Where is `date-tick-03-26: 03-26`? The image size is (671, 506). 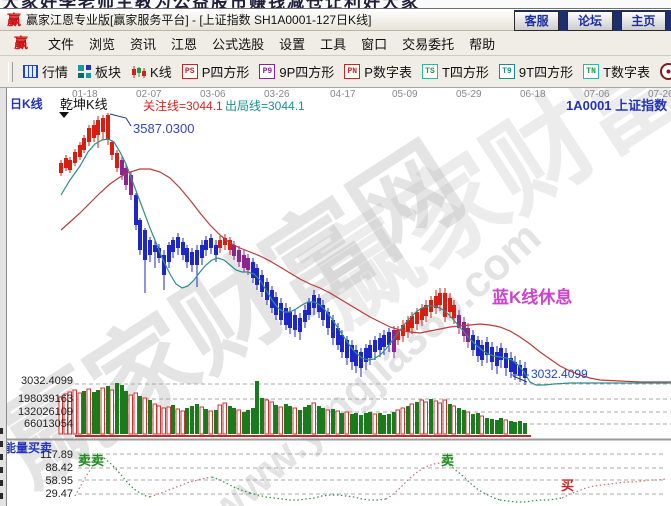 date-tick-03-26: 03-26 is located at coordinates (277, 94).